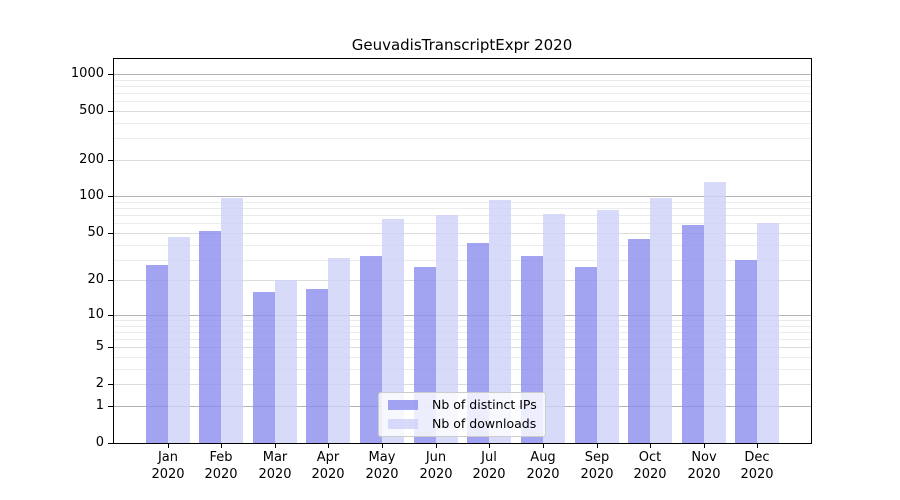 The height and width of the screenshot is (500, 900). I want to click on legend-label-downloads: Nb of downloads, so click(484, 423).